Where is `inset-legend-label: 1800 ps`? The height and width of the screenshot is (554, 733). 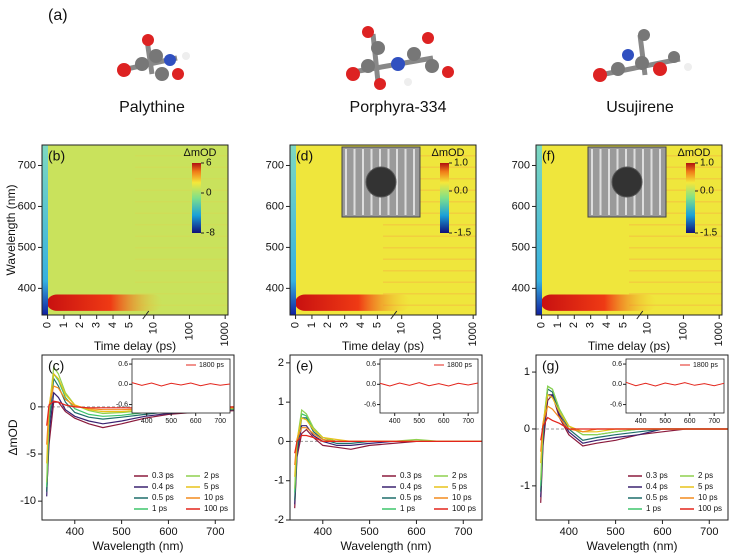 inset-legend-label: 1800 ps is located at coordinates (459, 365).